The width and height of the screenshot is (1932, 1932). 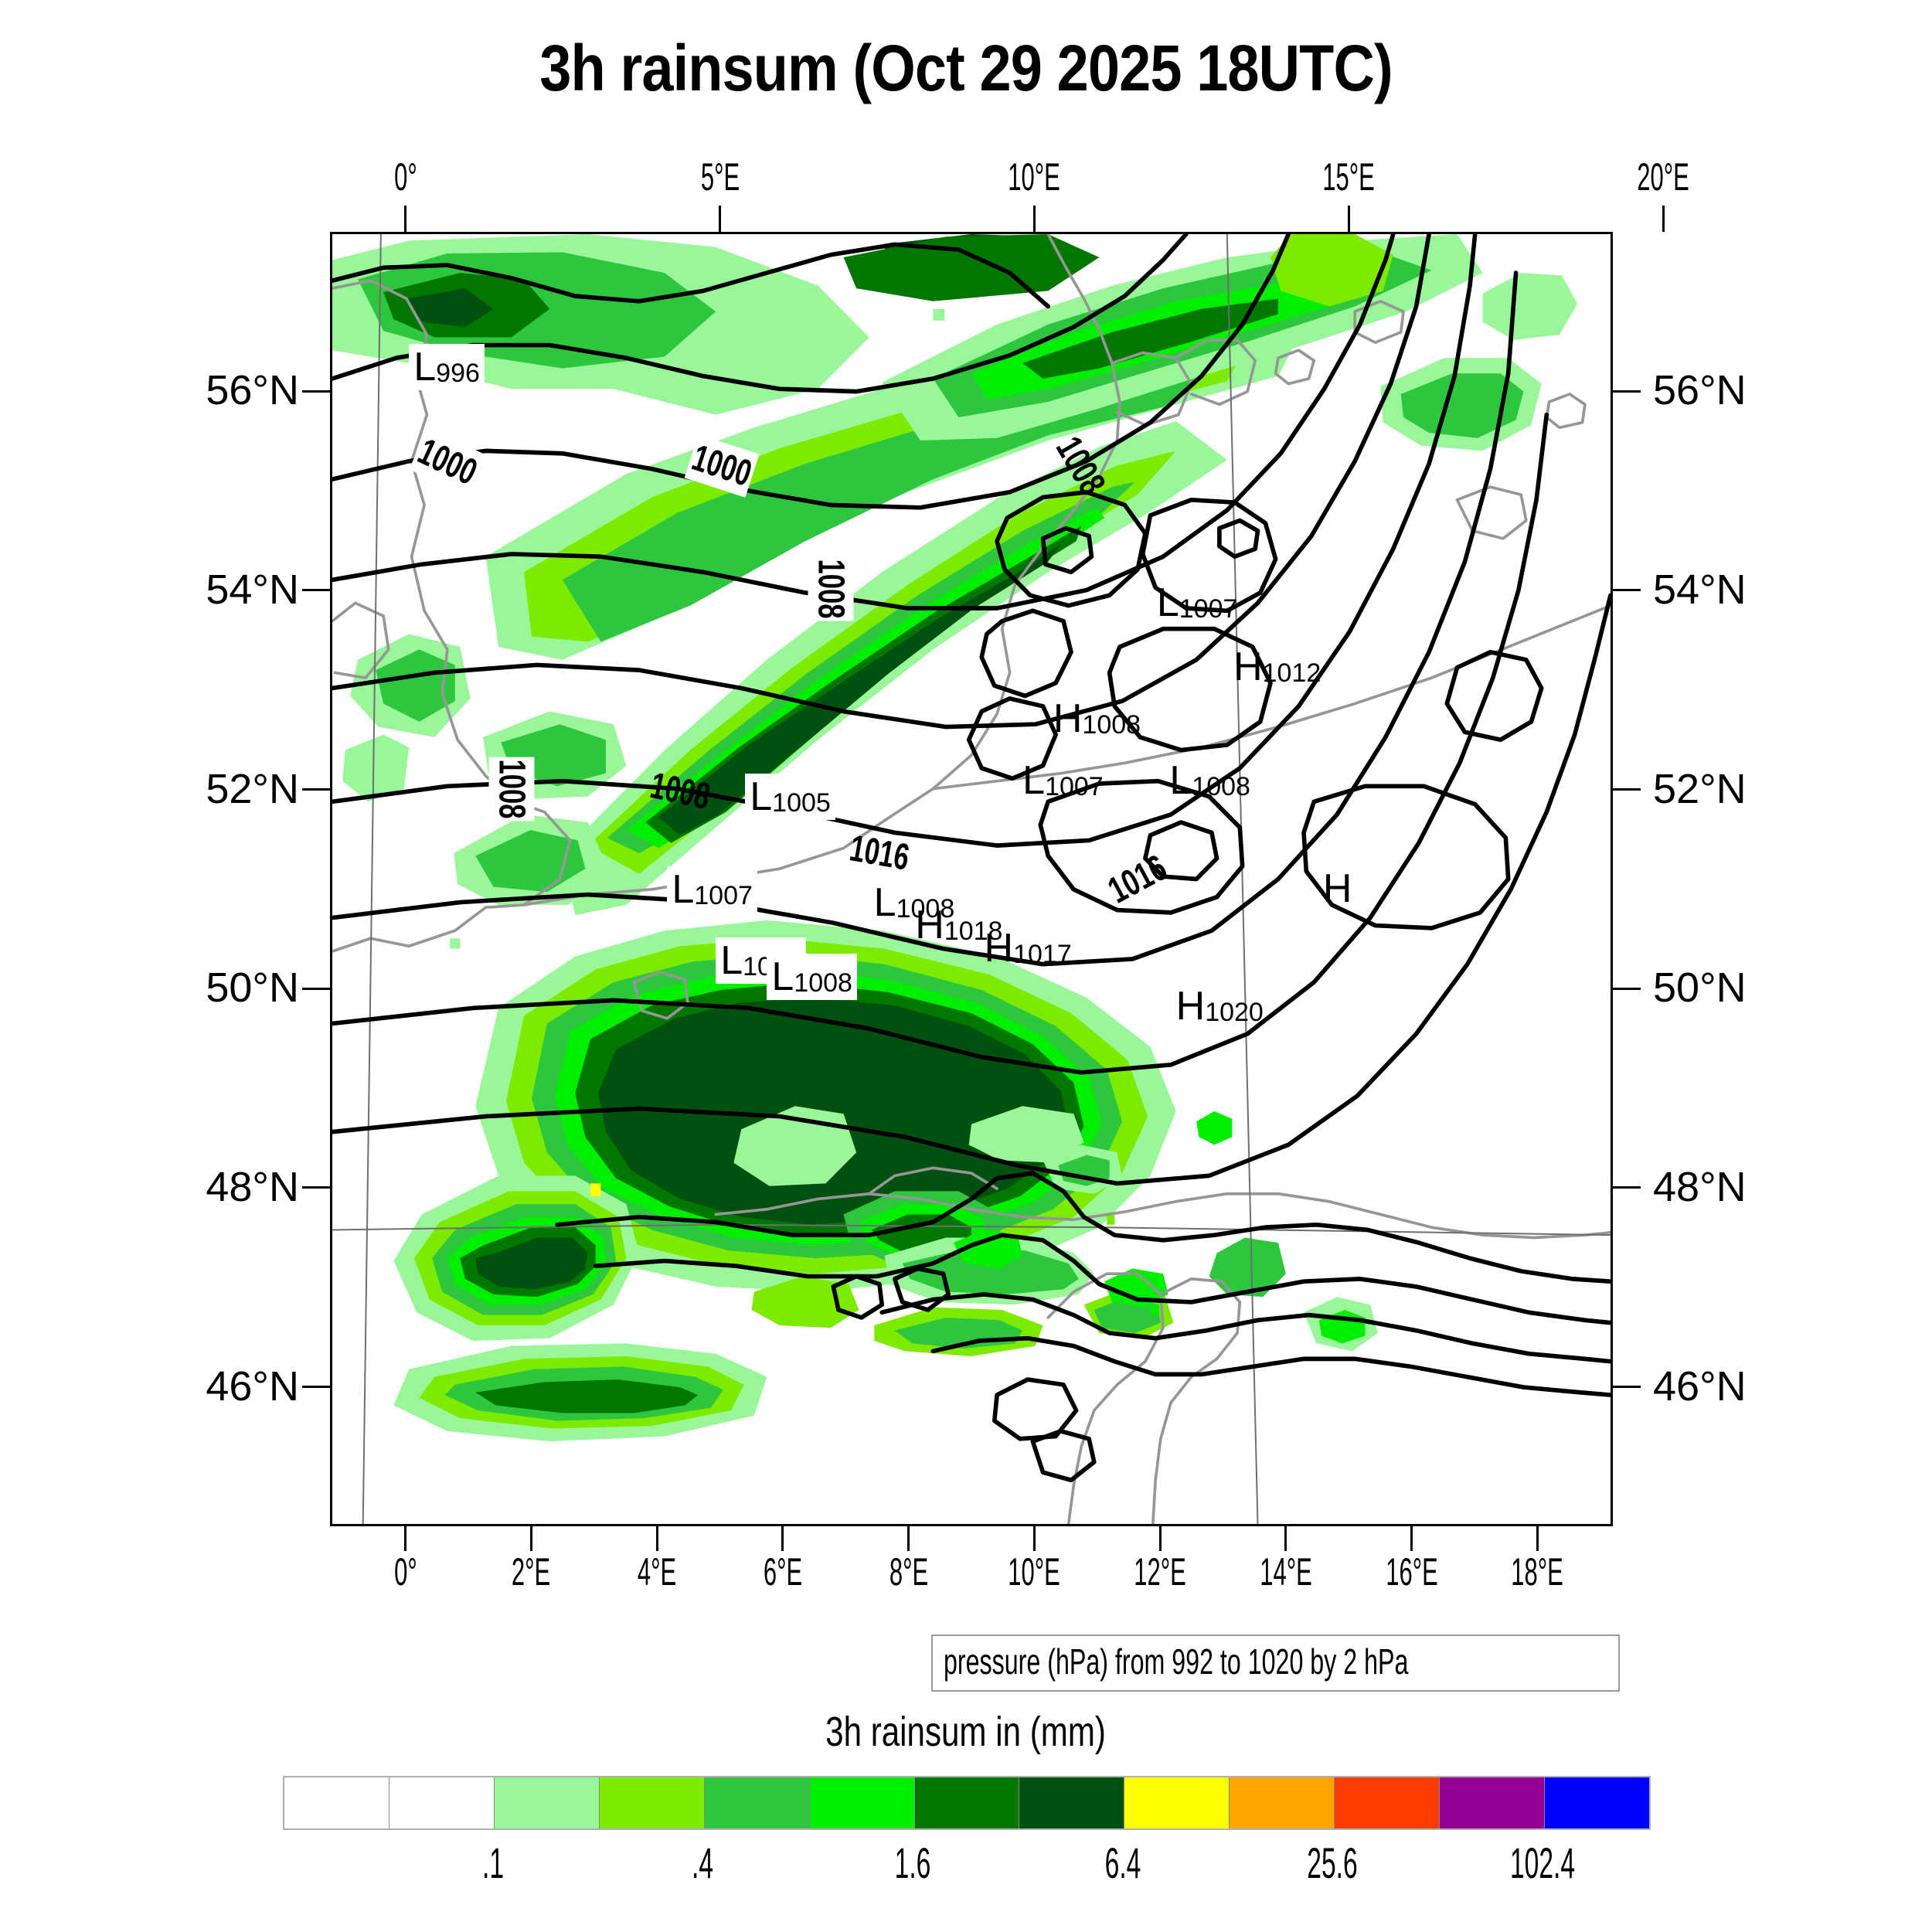 What do you see at coordinates (253, 1386) in the screenshot?
I see `left-tick-5: 46°N` at bounding box center [253, 1386].